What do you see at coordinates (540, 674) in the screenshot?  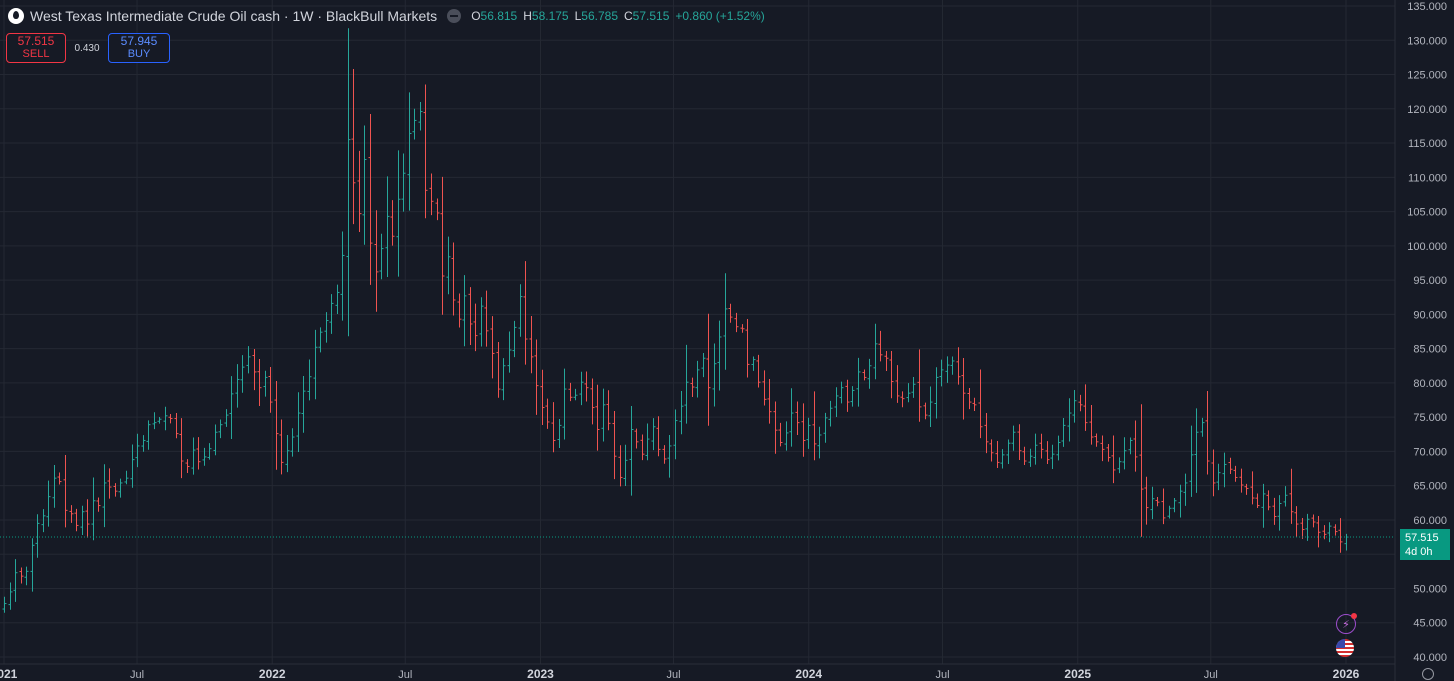 I see `x-tick-label: 2023` at bounding box center [540, 674].